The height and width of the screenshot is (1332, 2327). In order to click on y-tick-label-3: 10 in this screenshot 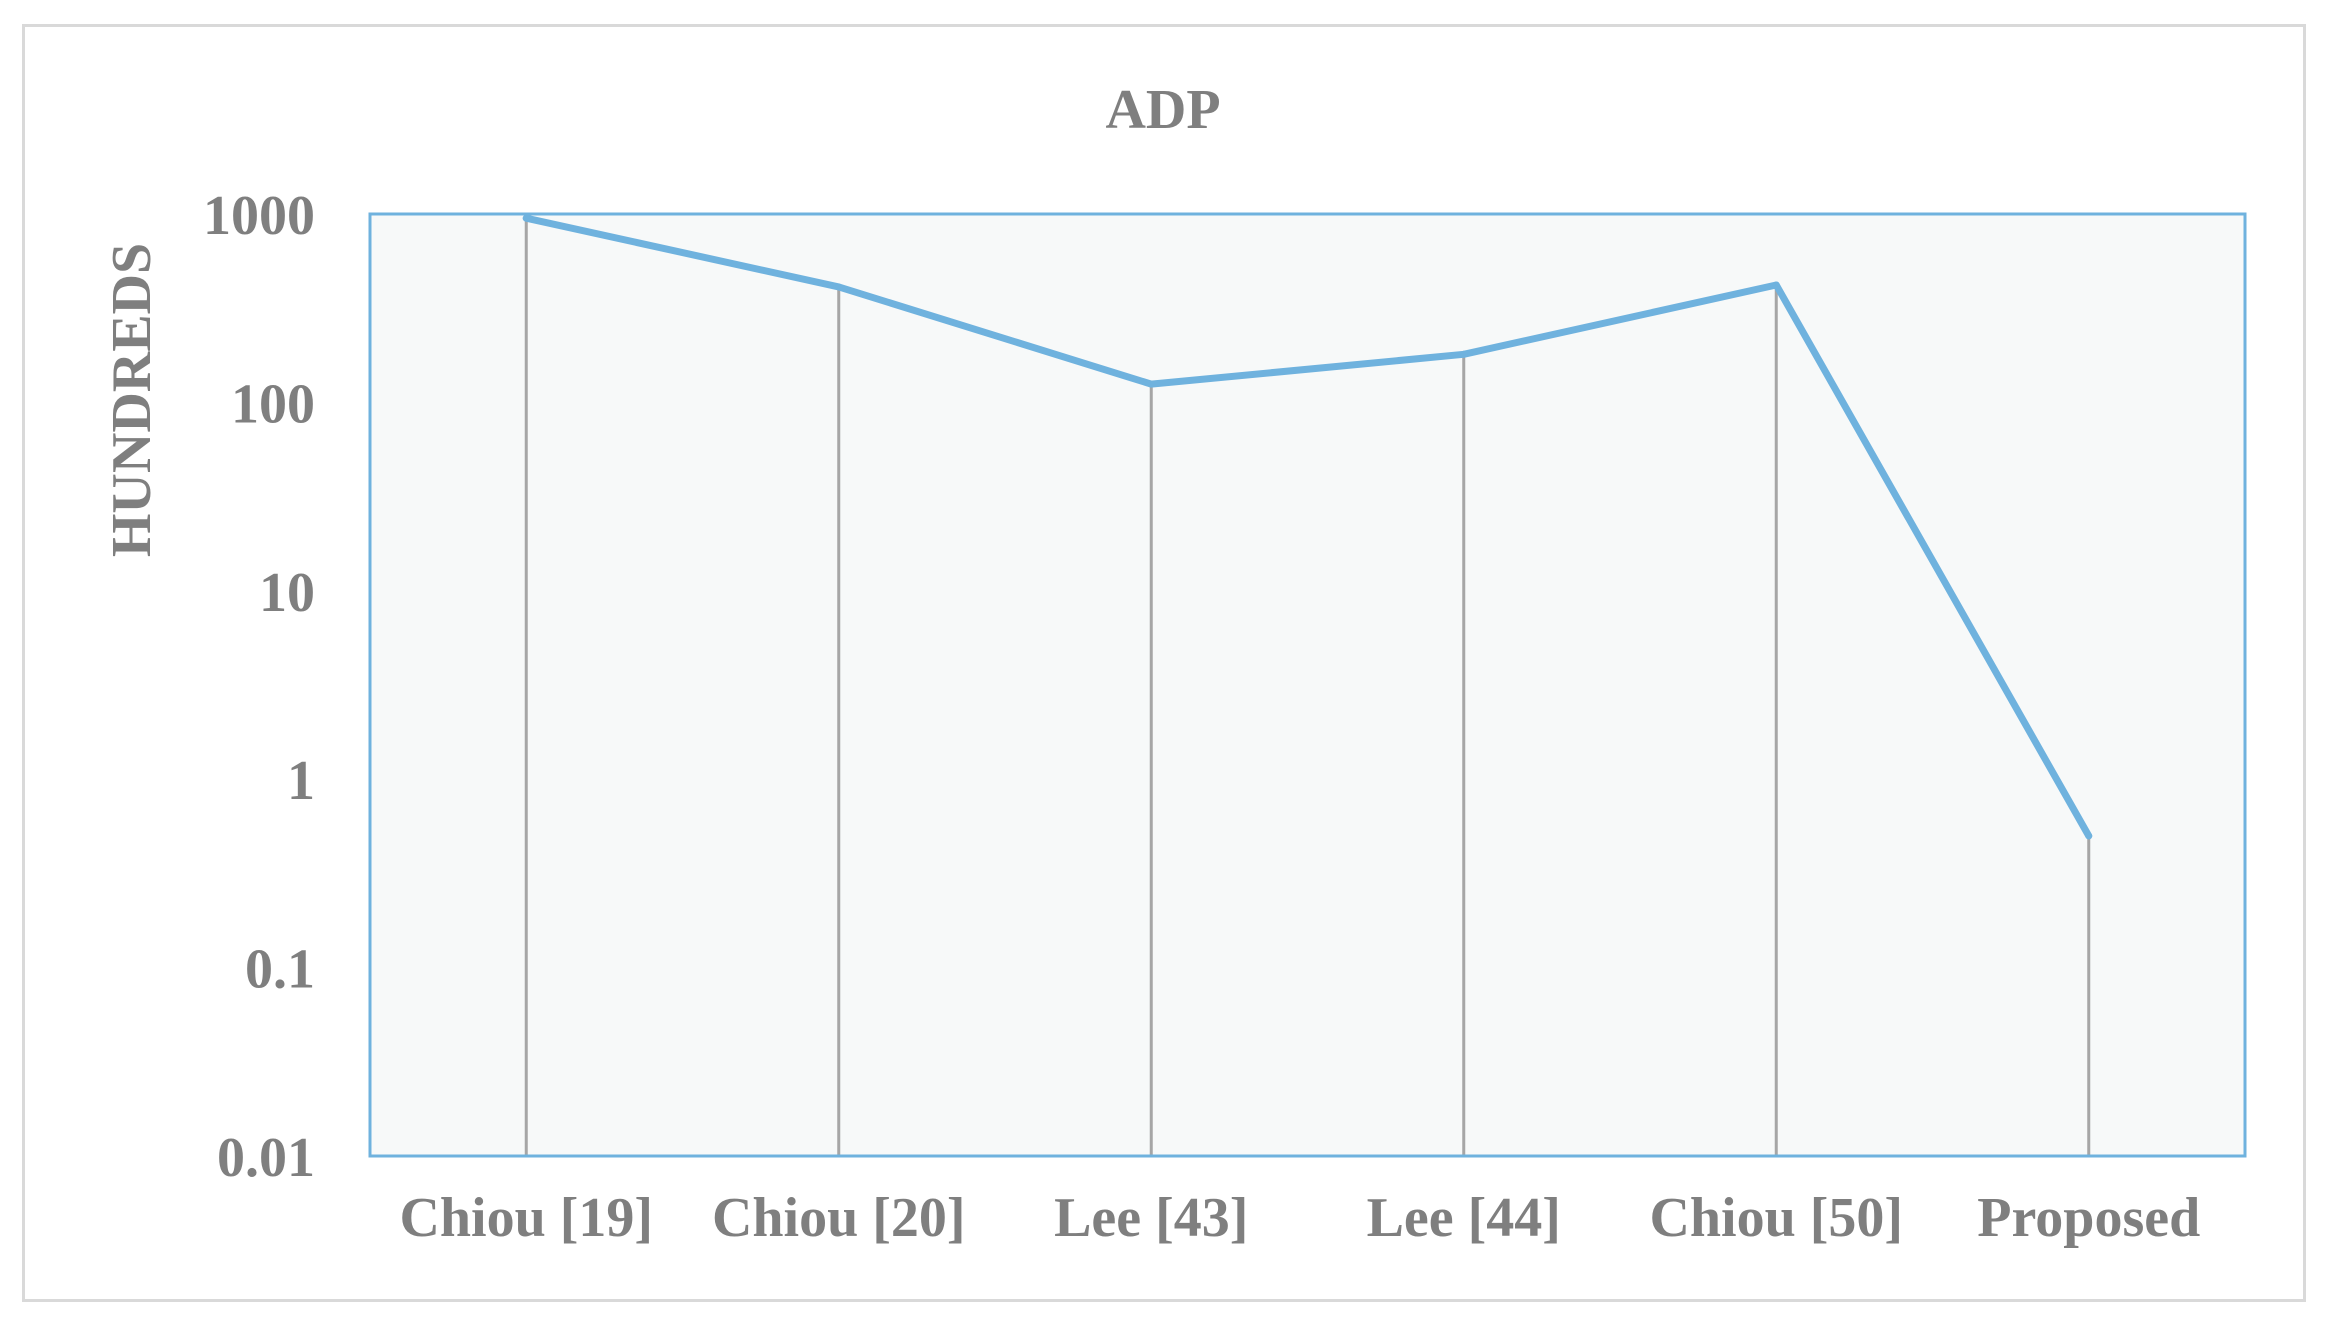, I will do `click(287, 593)`.